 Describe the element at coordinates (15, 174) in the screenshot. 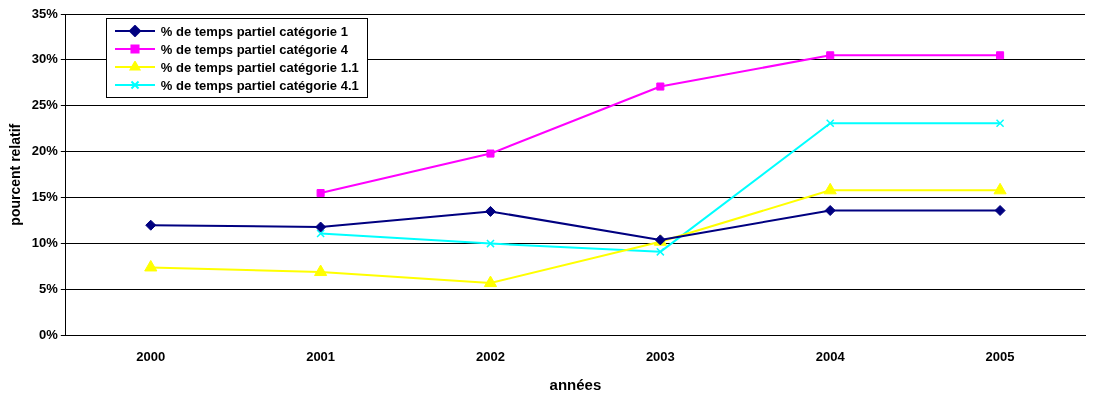

I see `y-axis-title: pourcent relatif` at that location.